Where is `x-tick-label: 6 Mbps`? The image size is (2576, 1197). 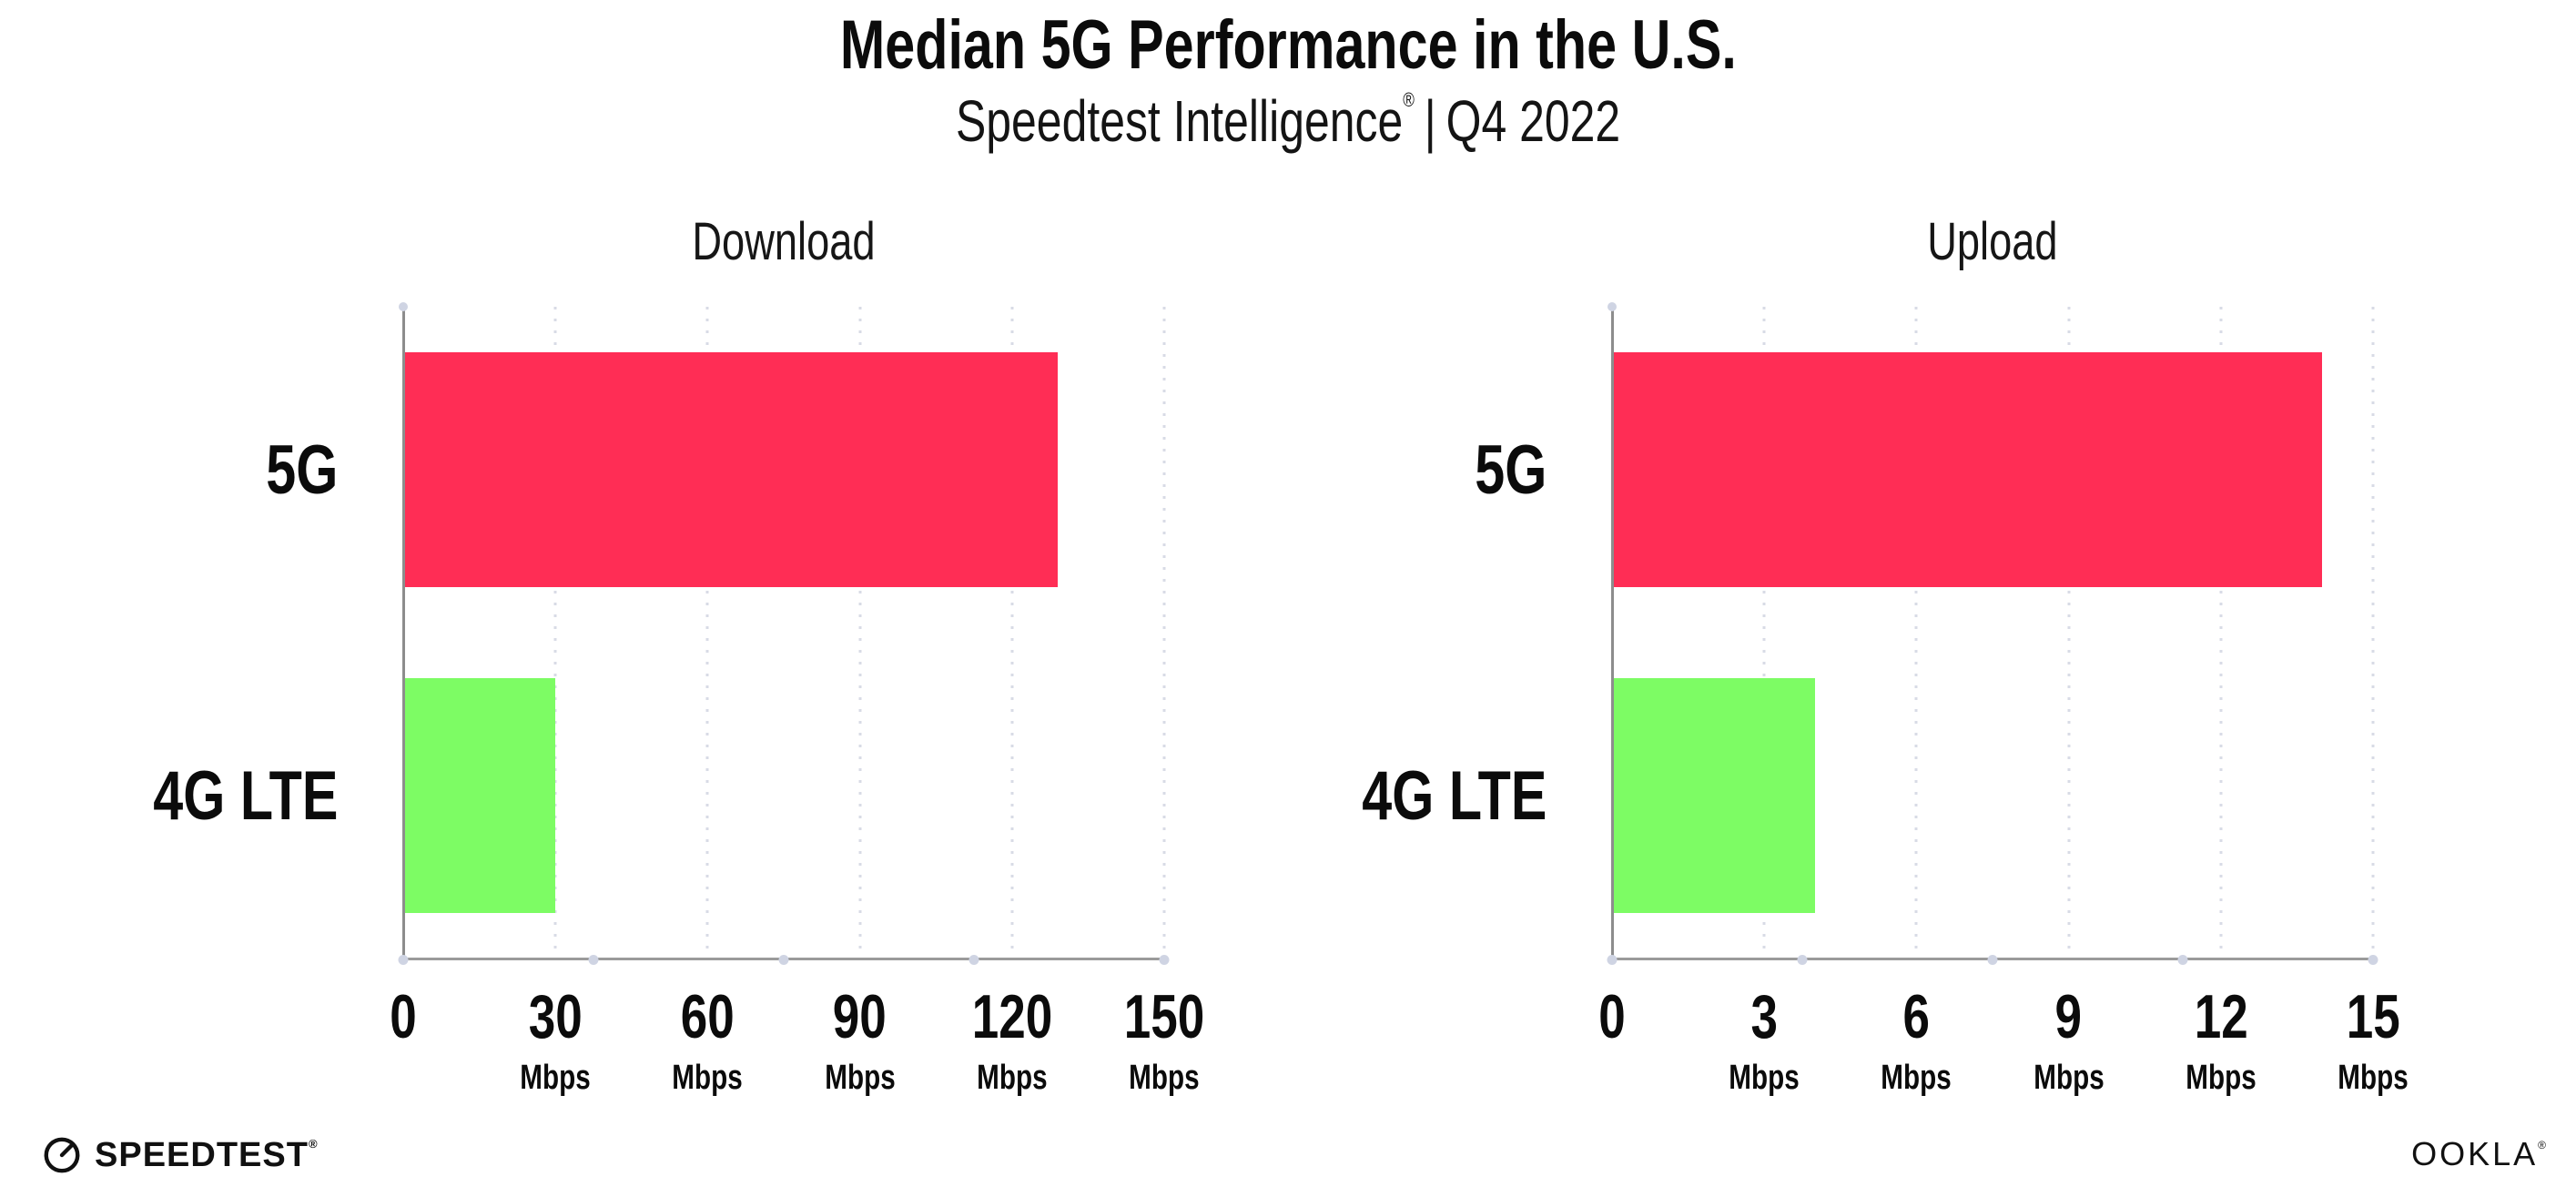
x-tick-label: 6 Mbps is located at coordinates (1917, 1040).